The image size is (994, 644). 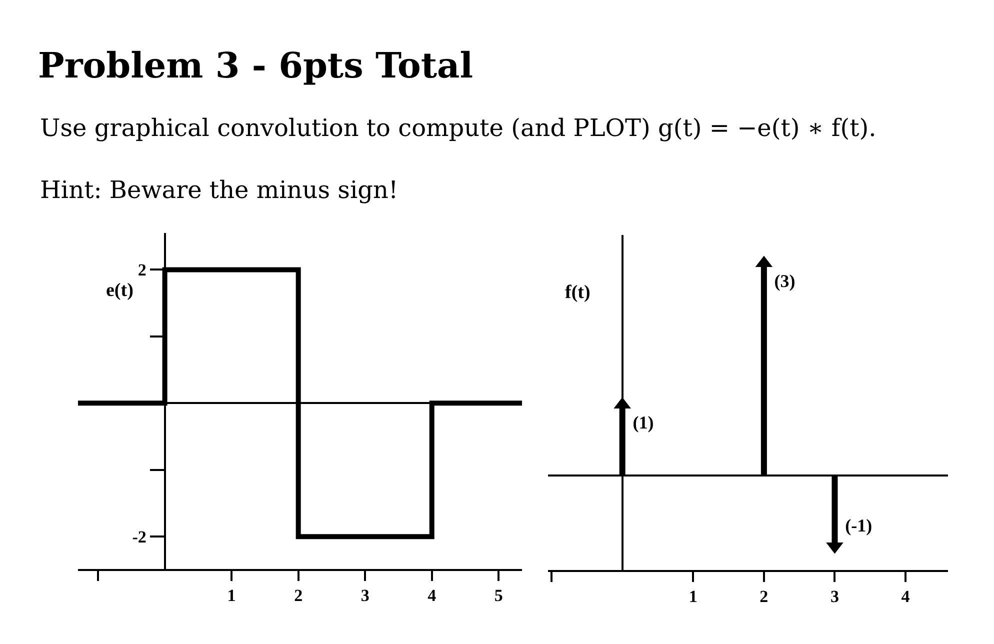 What do you see at coordinates (643, 422) in the screenshot?
I see `data-label: (1)` at bounding box center [643, 422].